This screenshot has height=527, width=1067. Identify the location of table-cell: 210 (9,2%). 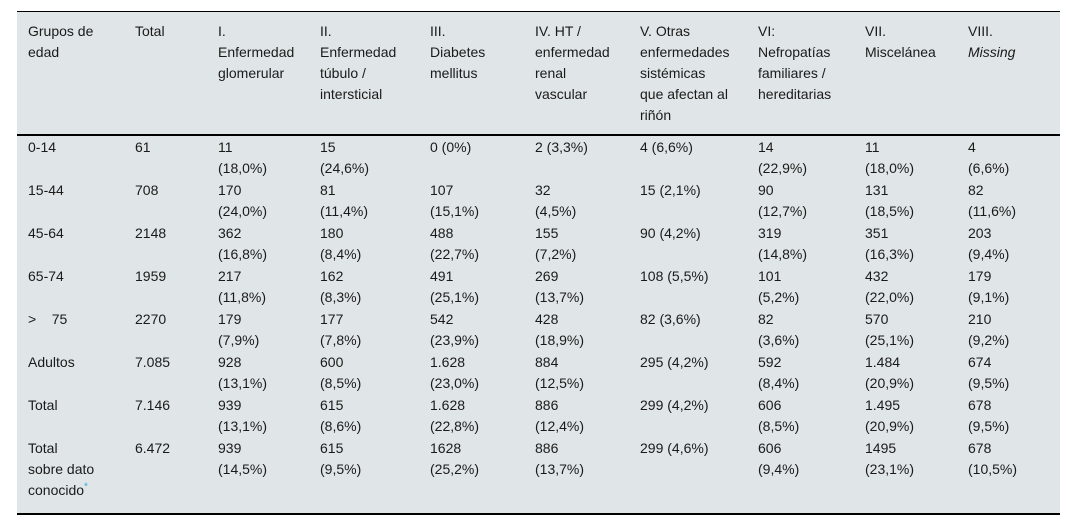
(989, 329).